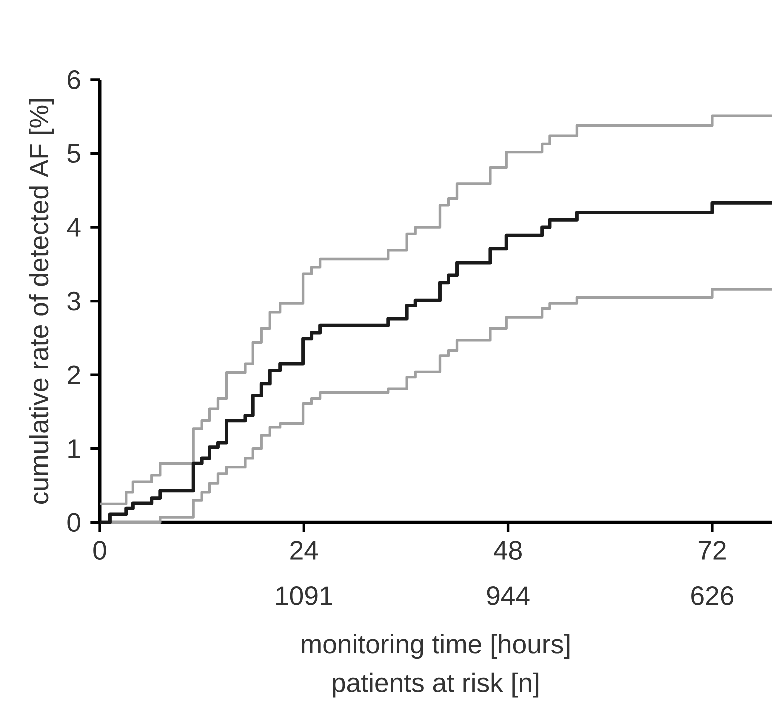 Image resolution: width=772 pixels, height=705 pixels. What do you see at coordinates (436, 646) in the screenshot?
I see `x-axis-title: monitoring time [hours]` at bounding box center [436, 646].